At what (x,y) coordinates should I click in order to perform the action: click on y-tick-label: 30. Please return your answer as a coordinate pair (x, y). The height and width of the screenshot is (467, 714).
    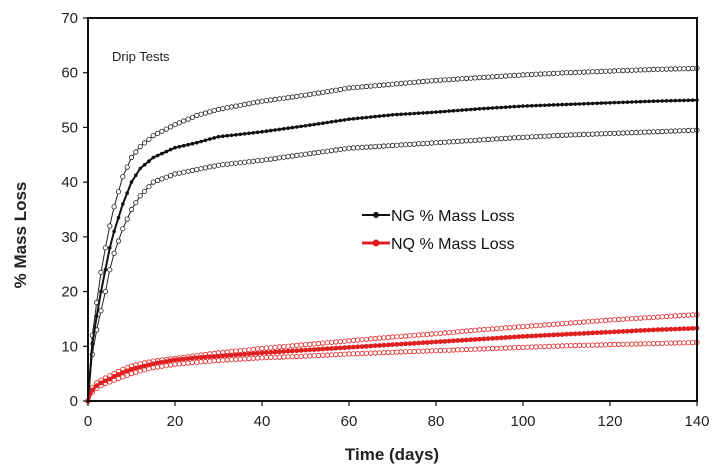
    Looking at the image, I should click on (69, 237).